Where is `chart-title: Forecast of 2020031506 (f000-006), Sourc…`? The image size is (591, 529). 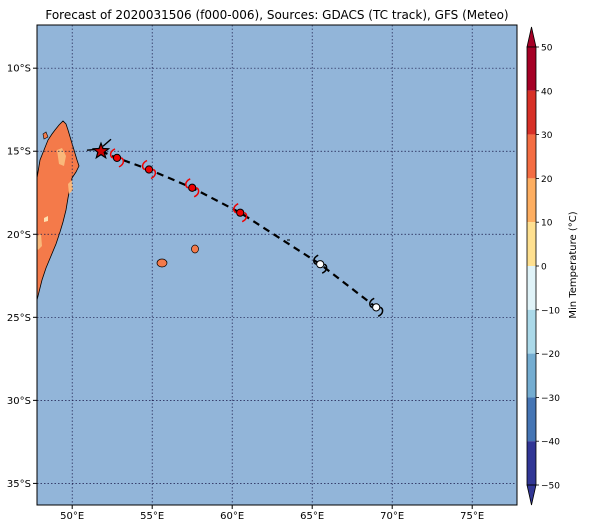
chart-title: Forecast of 2020031506 (f000-006), Sourc… is located at coordinates (276, 15).